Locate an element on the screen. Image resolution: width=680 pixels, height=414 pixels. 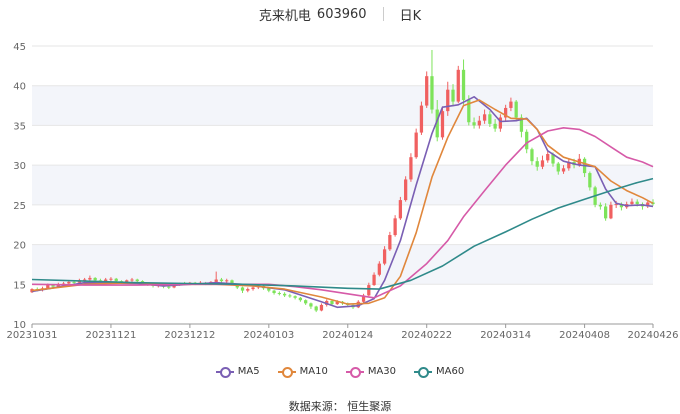
x-tick-label: 20240124 is located at coordinates (347, 335).